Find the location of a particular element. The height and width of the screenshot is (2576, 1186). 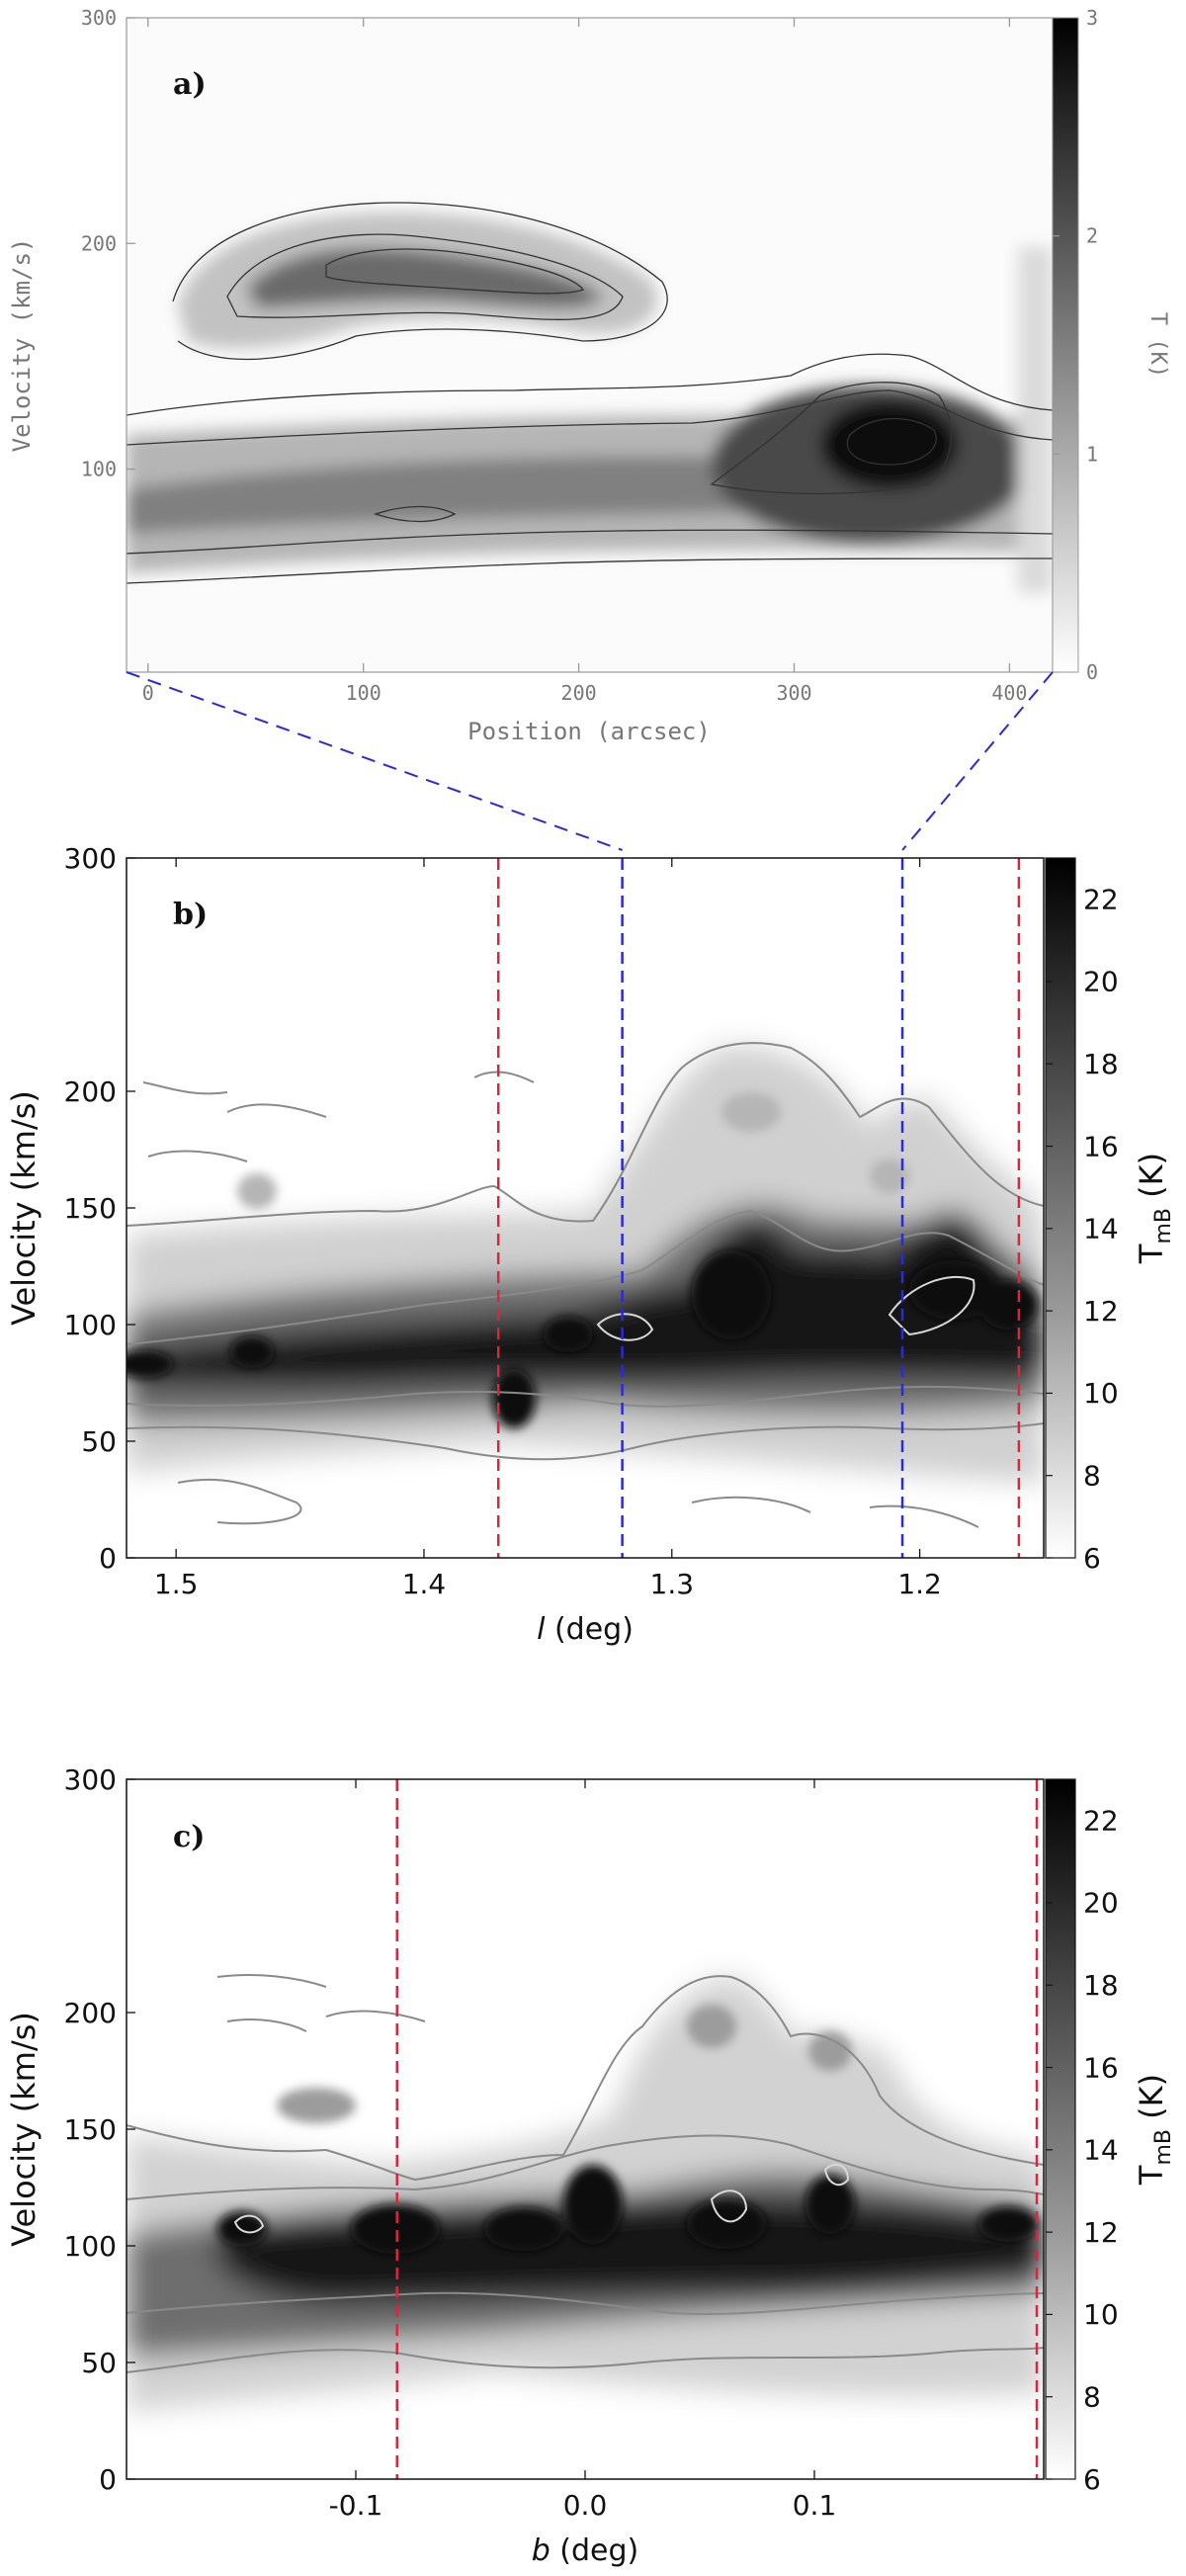

colorbar-tick-label: 20 is located at coordinates (1101, 1903).